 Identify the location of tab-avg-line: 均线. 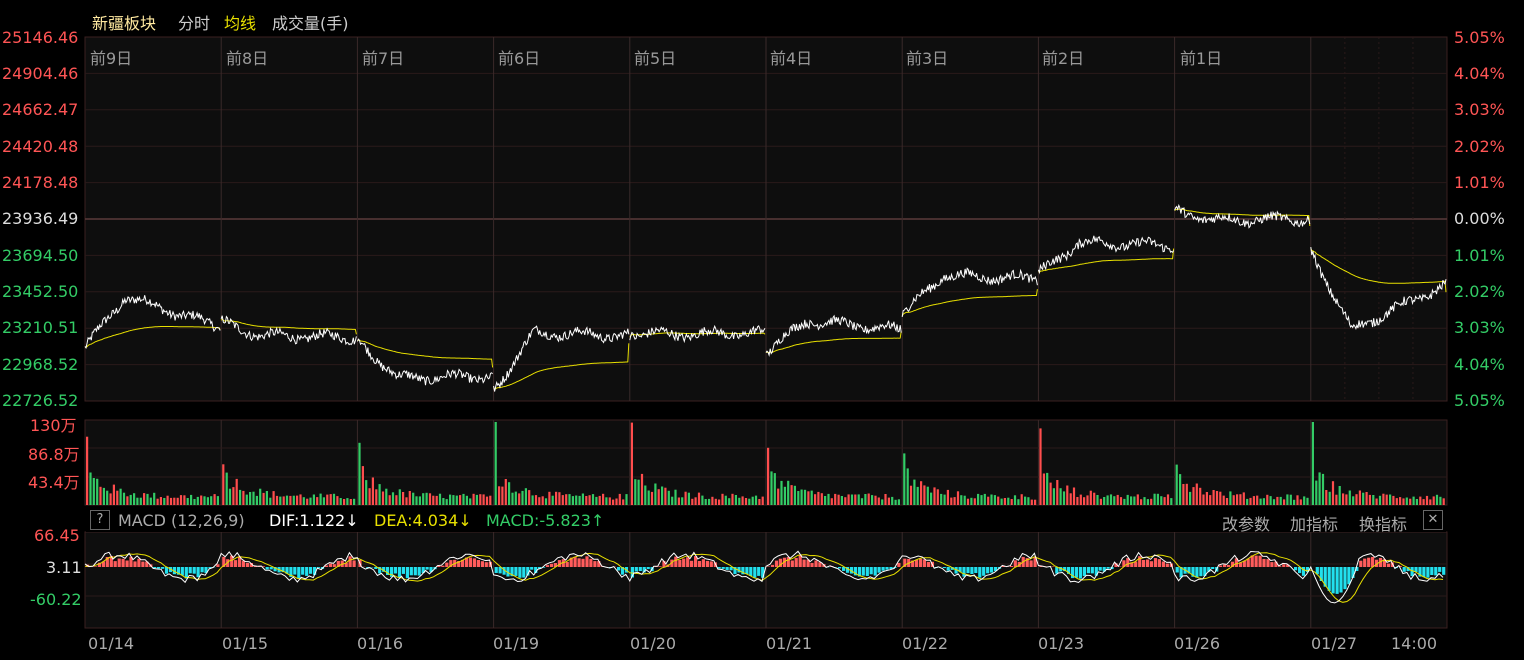
(240, 23).